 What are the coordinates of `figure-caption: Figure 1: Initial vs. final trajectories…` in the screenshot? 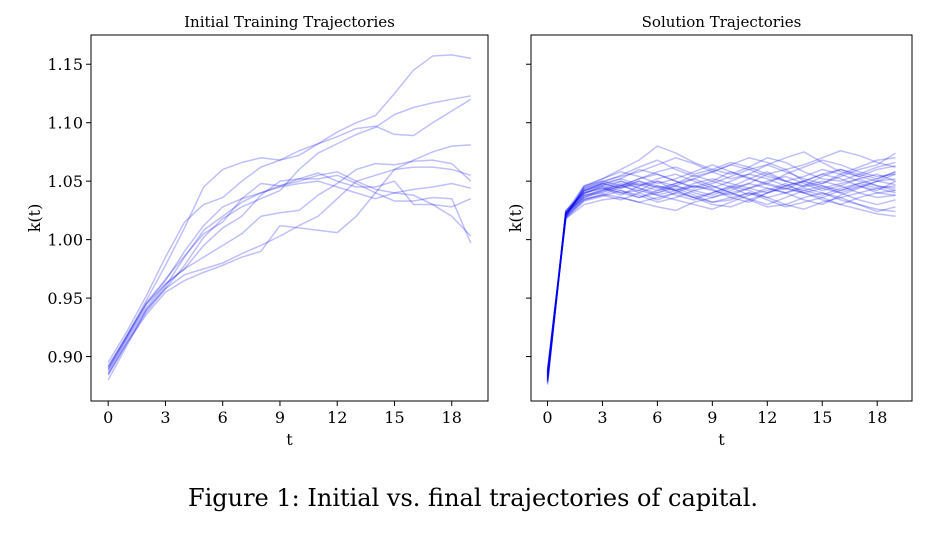 It's located at (473, 498).